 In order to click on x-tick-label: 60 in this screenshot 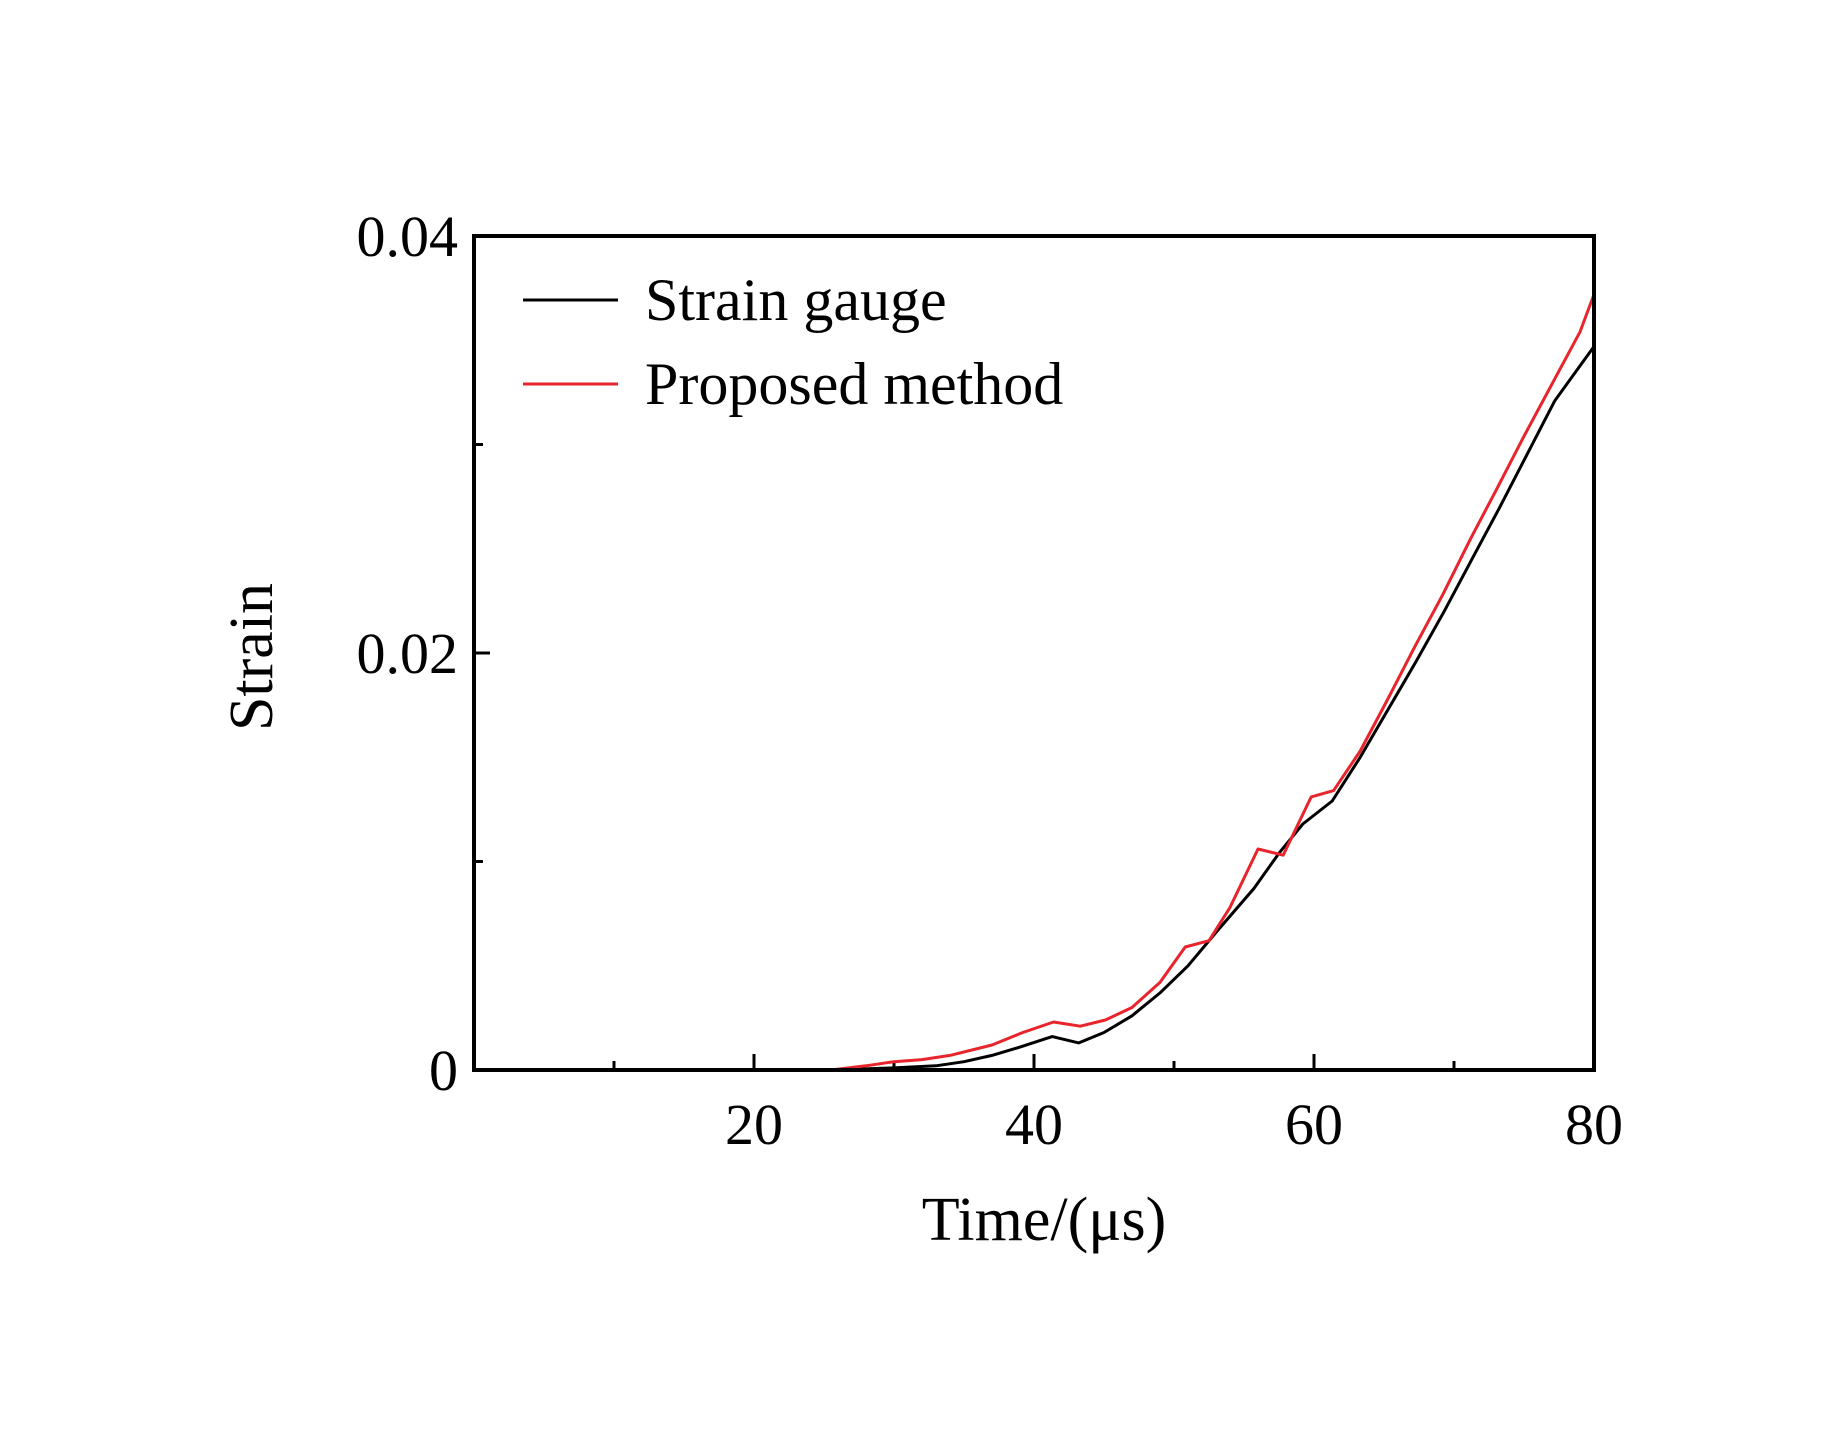, I will do `click(1314, 1124)`.